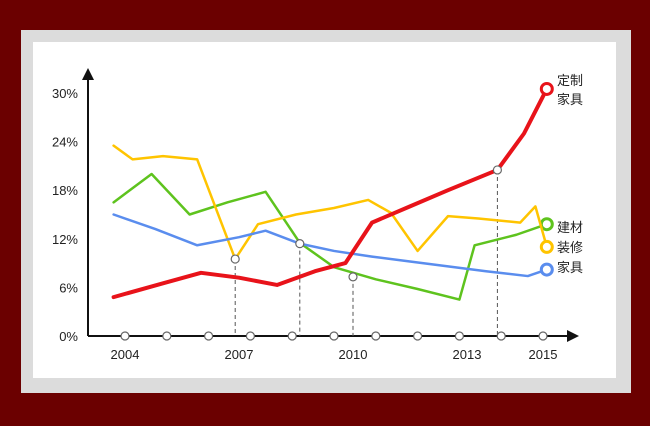 This screenshot has width=650, height=426. Describe the element at coordinates (65, 239) in the screenshot. I see `y-tick-label: 12%` at that location.